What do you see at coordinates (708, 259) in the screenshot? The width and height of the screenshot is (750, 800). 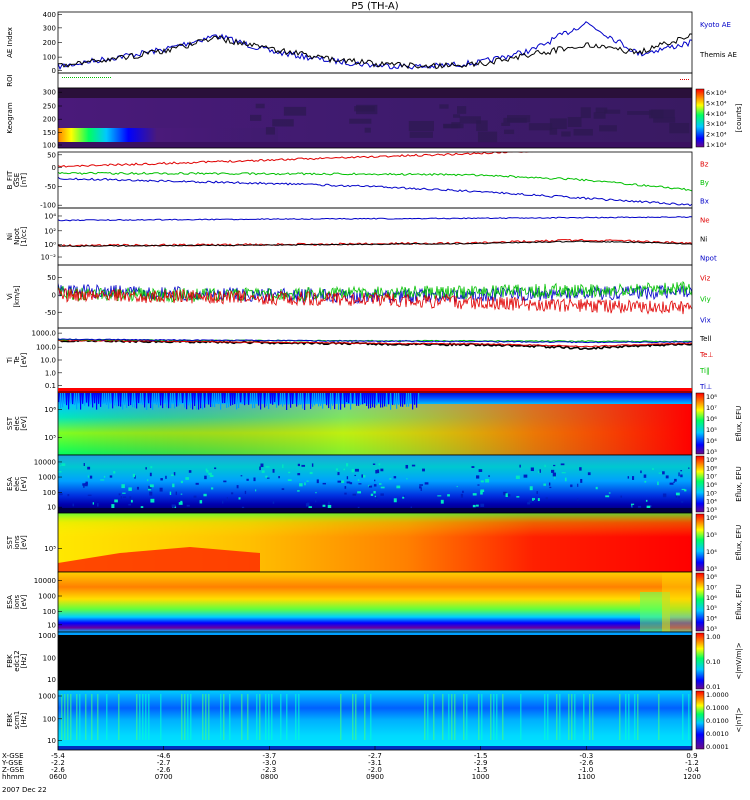 I see `legend-ni-2: Npot` at bounding box center [708, 259].